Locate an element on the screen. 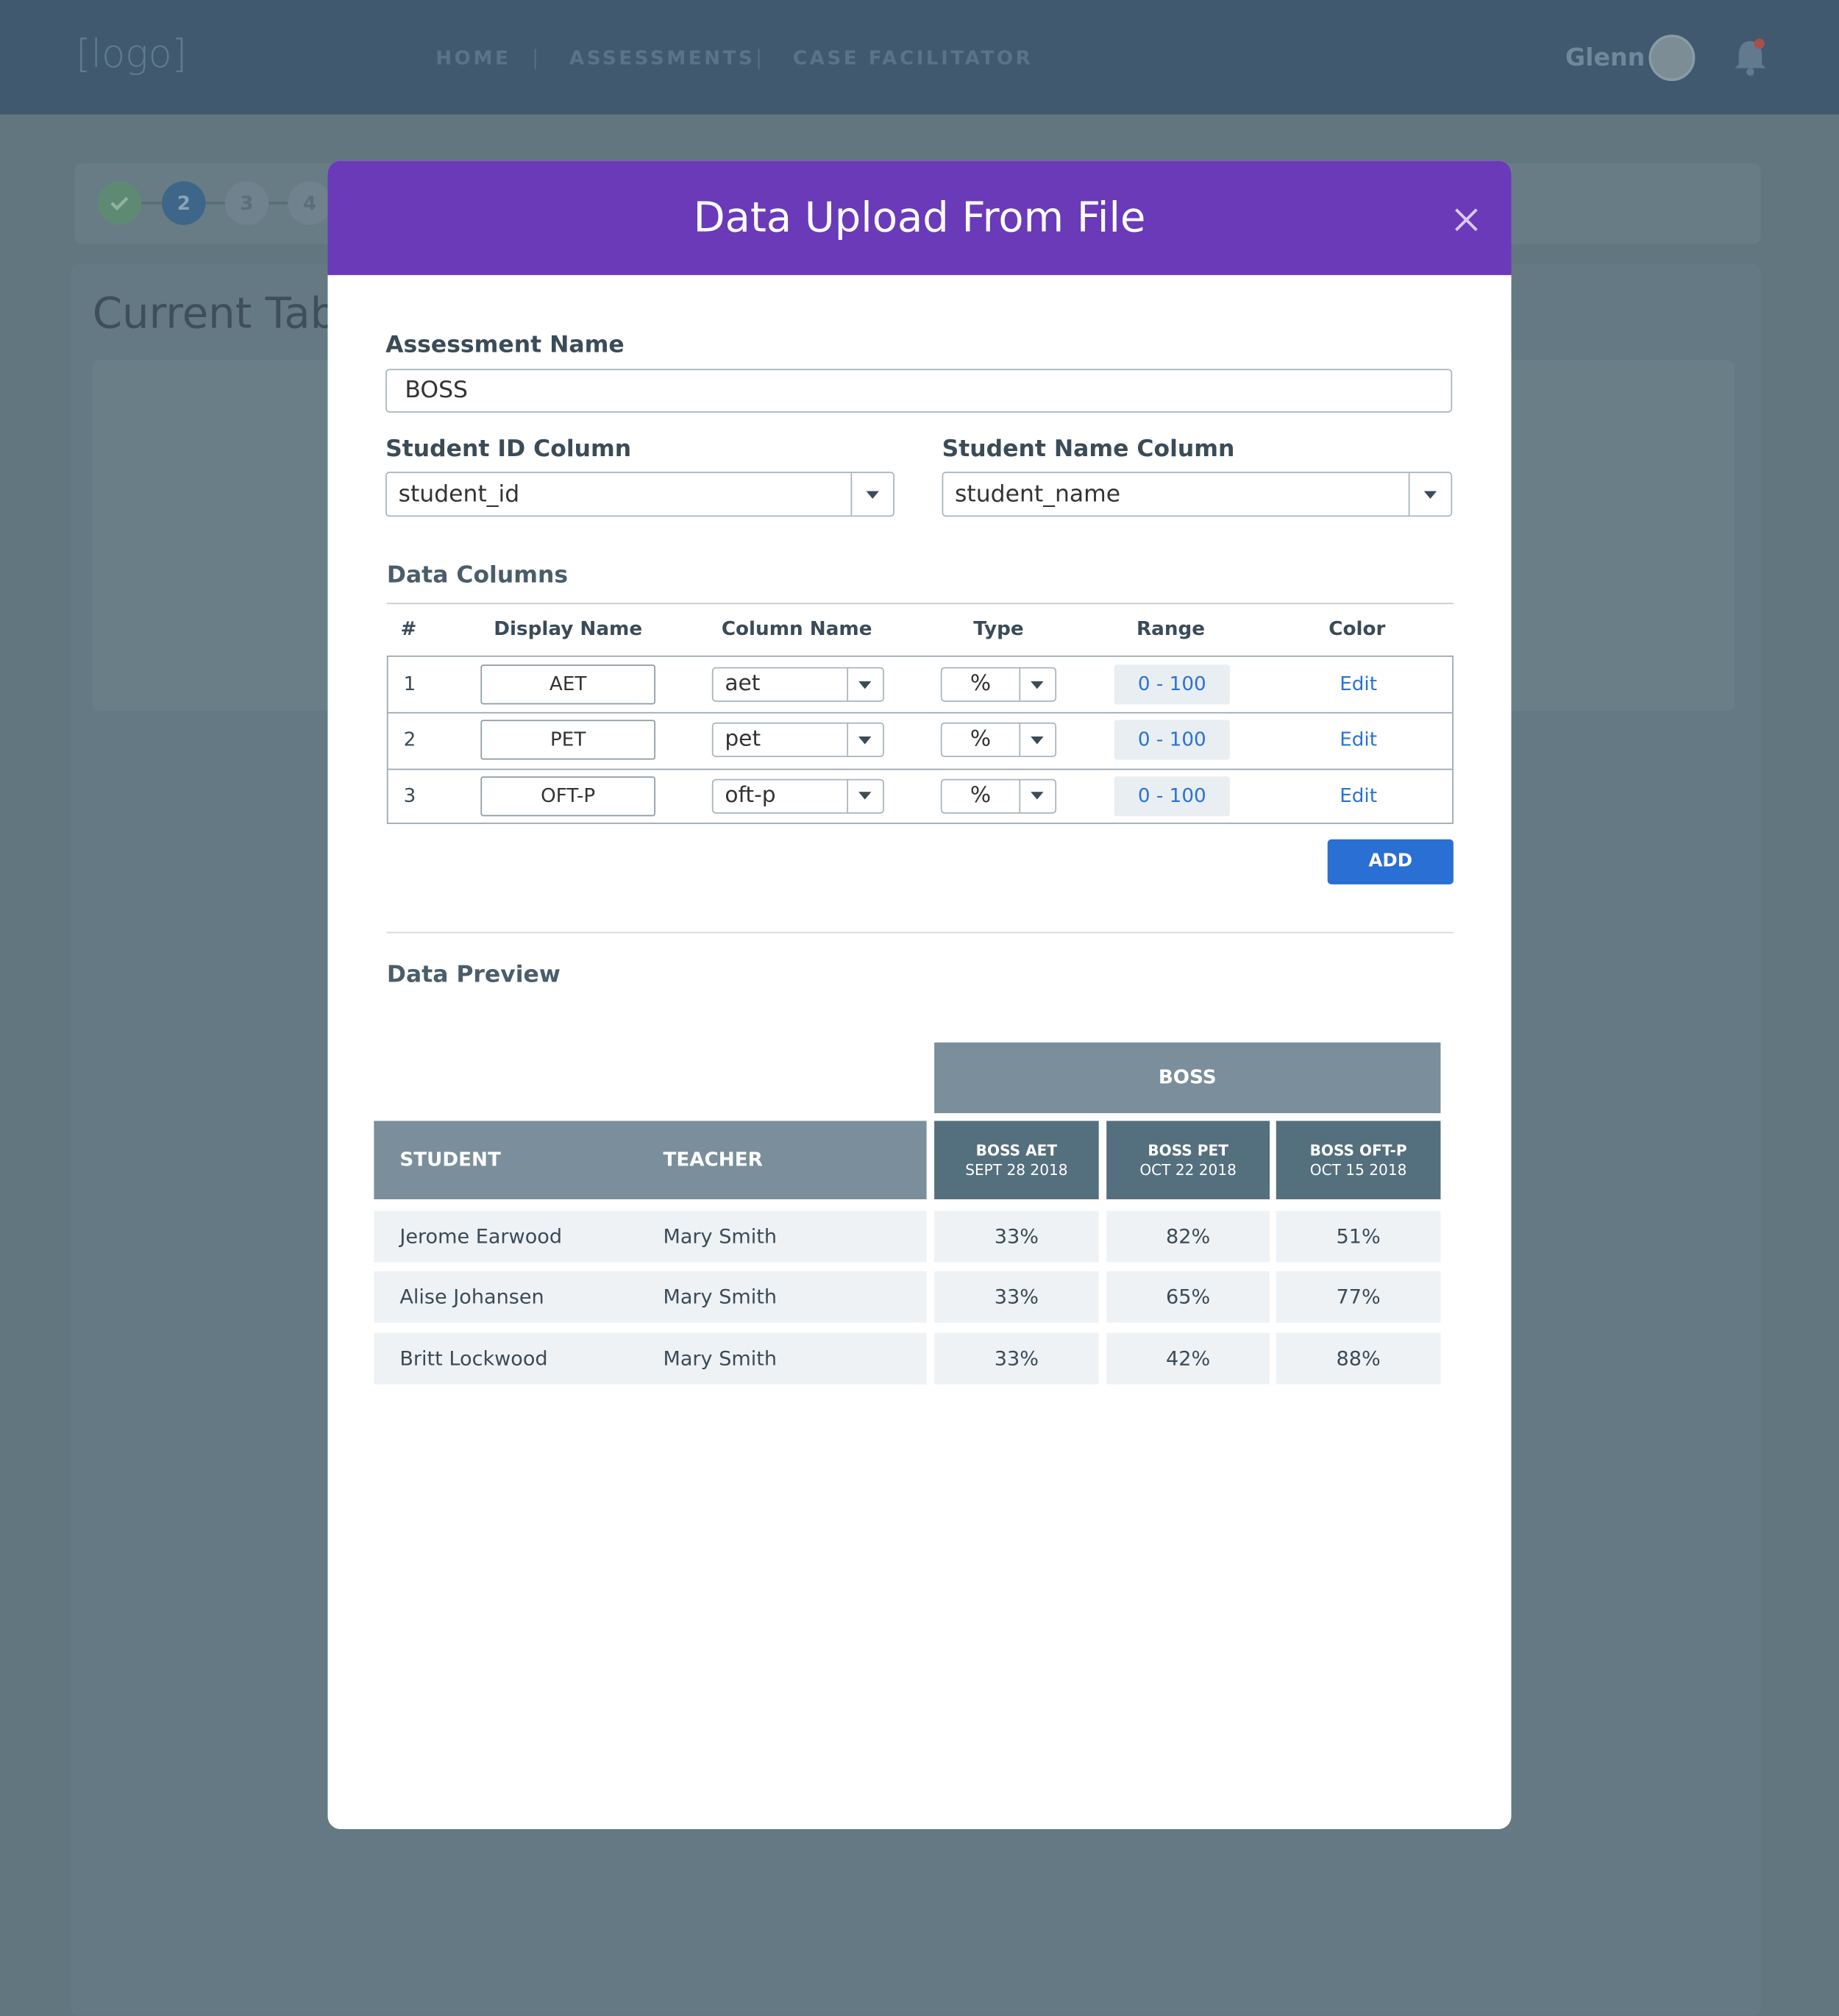 This screenshot has width=1839, height=2016. input-value: BOSS is located at coordinates (437, 390).